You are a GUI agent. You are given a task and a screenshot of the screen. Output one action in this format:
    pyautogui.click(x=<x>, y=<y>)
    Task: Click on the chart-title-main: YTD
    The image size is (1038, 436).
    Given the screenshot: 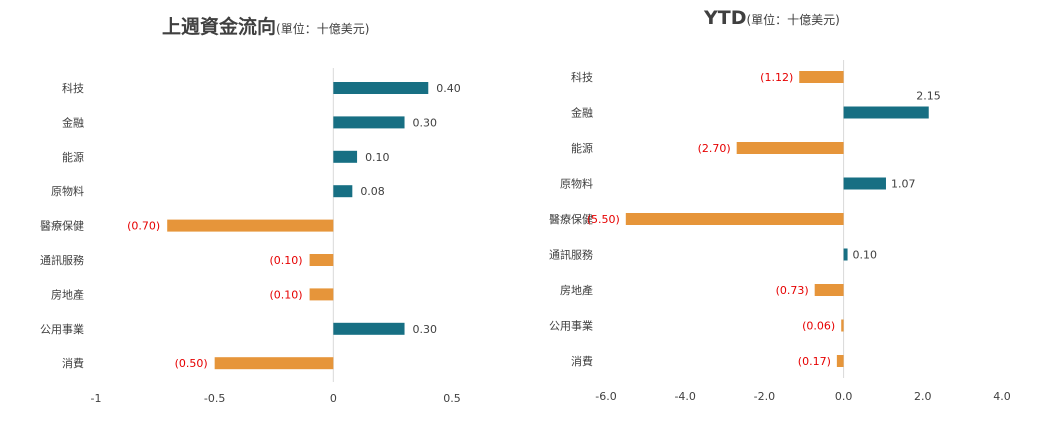 What is the action you would take?
    pyautogui.click(x=725, y=18)
    